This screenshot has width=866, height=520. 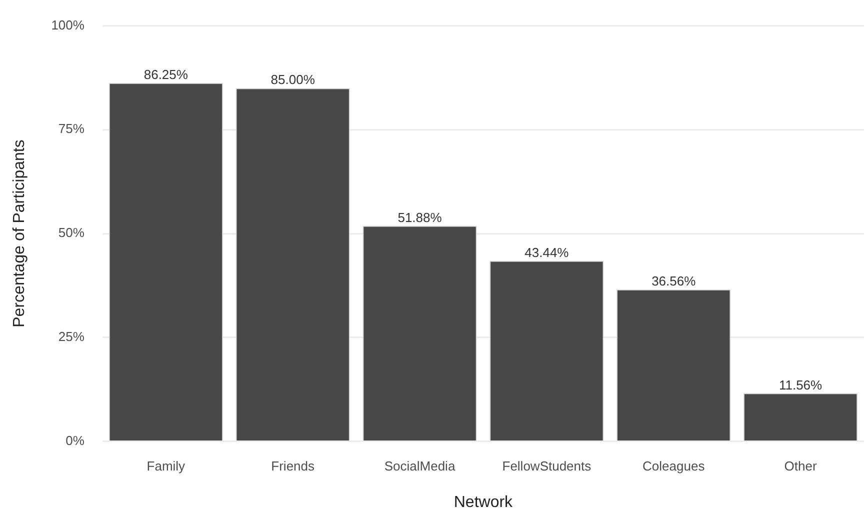 I want to click on data-label: 85.00%, so click(x=293, y=80).